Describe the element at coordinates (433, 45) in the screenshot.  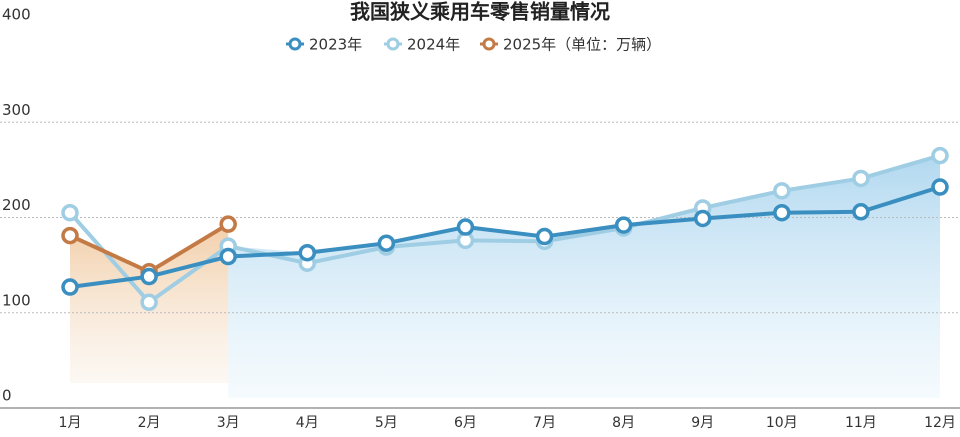
I see `legend-label: 2024年` at that location.